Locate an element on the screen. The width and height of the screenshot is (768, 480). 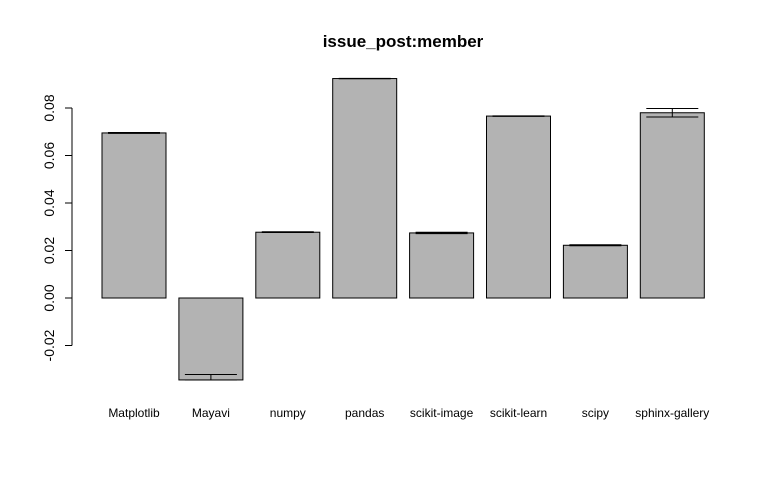
x-tick-label-numpy: numpy is located at coordinates (288, 413).